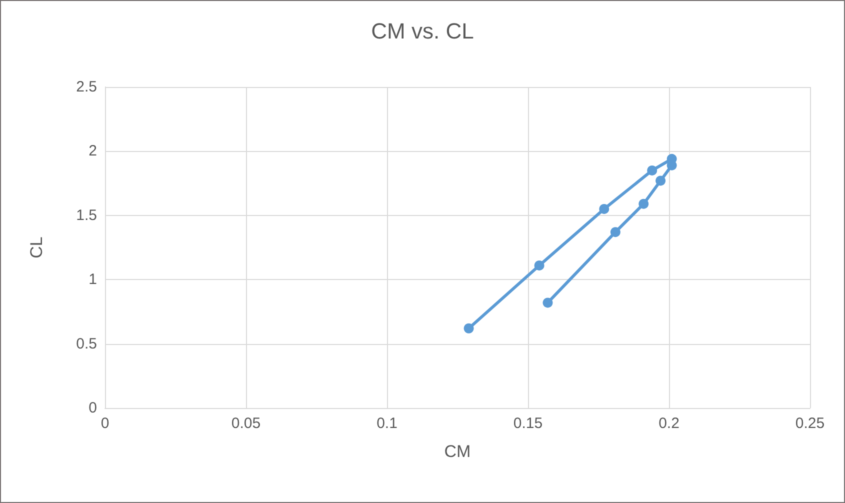 The width and height of the screenshot is (845, 503). What do you see at coordinates (246, 423) in the screenshot?
I see `x-tick-label: 0.05` at bounding box center [246, 423].